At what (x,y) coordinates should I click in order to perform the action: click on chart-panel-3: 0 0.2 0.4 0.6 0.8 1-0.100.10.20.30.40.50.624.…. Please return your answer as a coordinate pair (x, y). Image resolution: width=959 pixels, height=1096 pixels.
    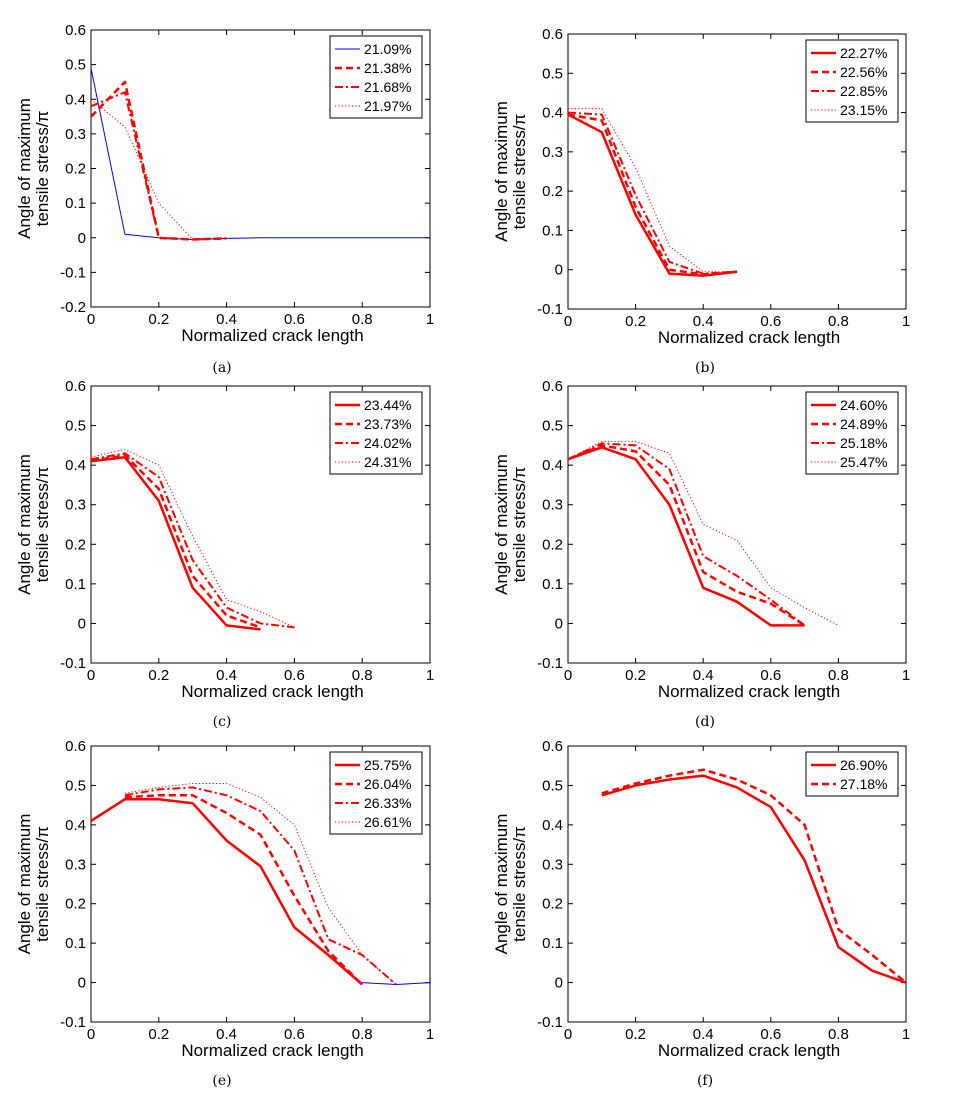
    Looking at the image, I should click on (701, 554).